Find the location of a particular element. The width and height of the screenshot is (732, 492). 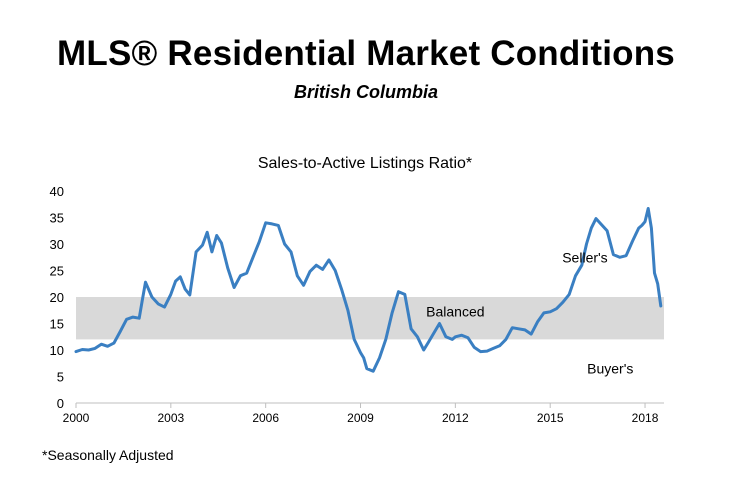

y-tick-label: 40 is located at coordinates (57, 191).